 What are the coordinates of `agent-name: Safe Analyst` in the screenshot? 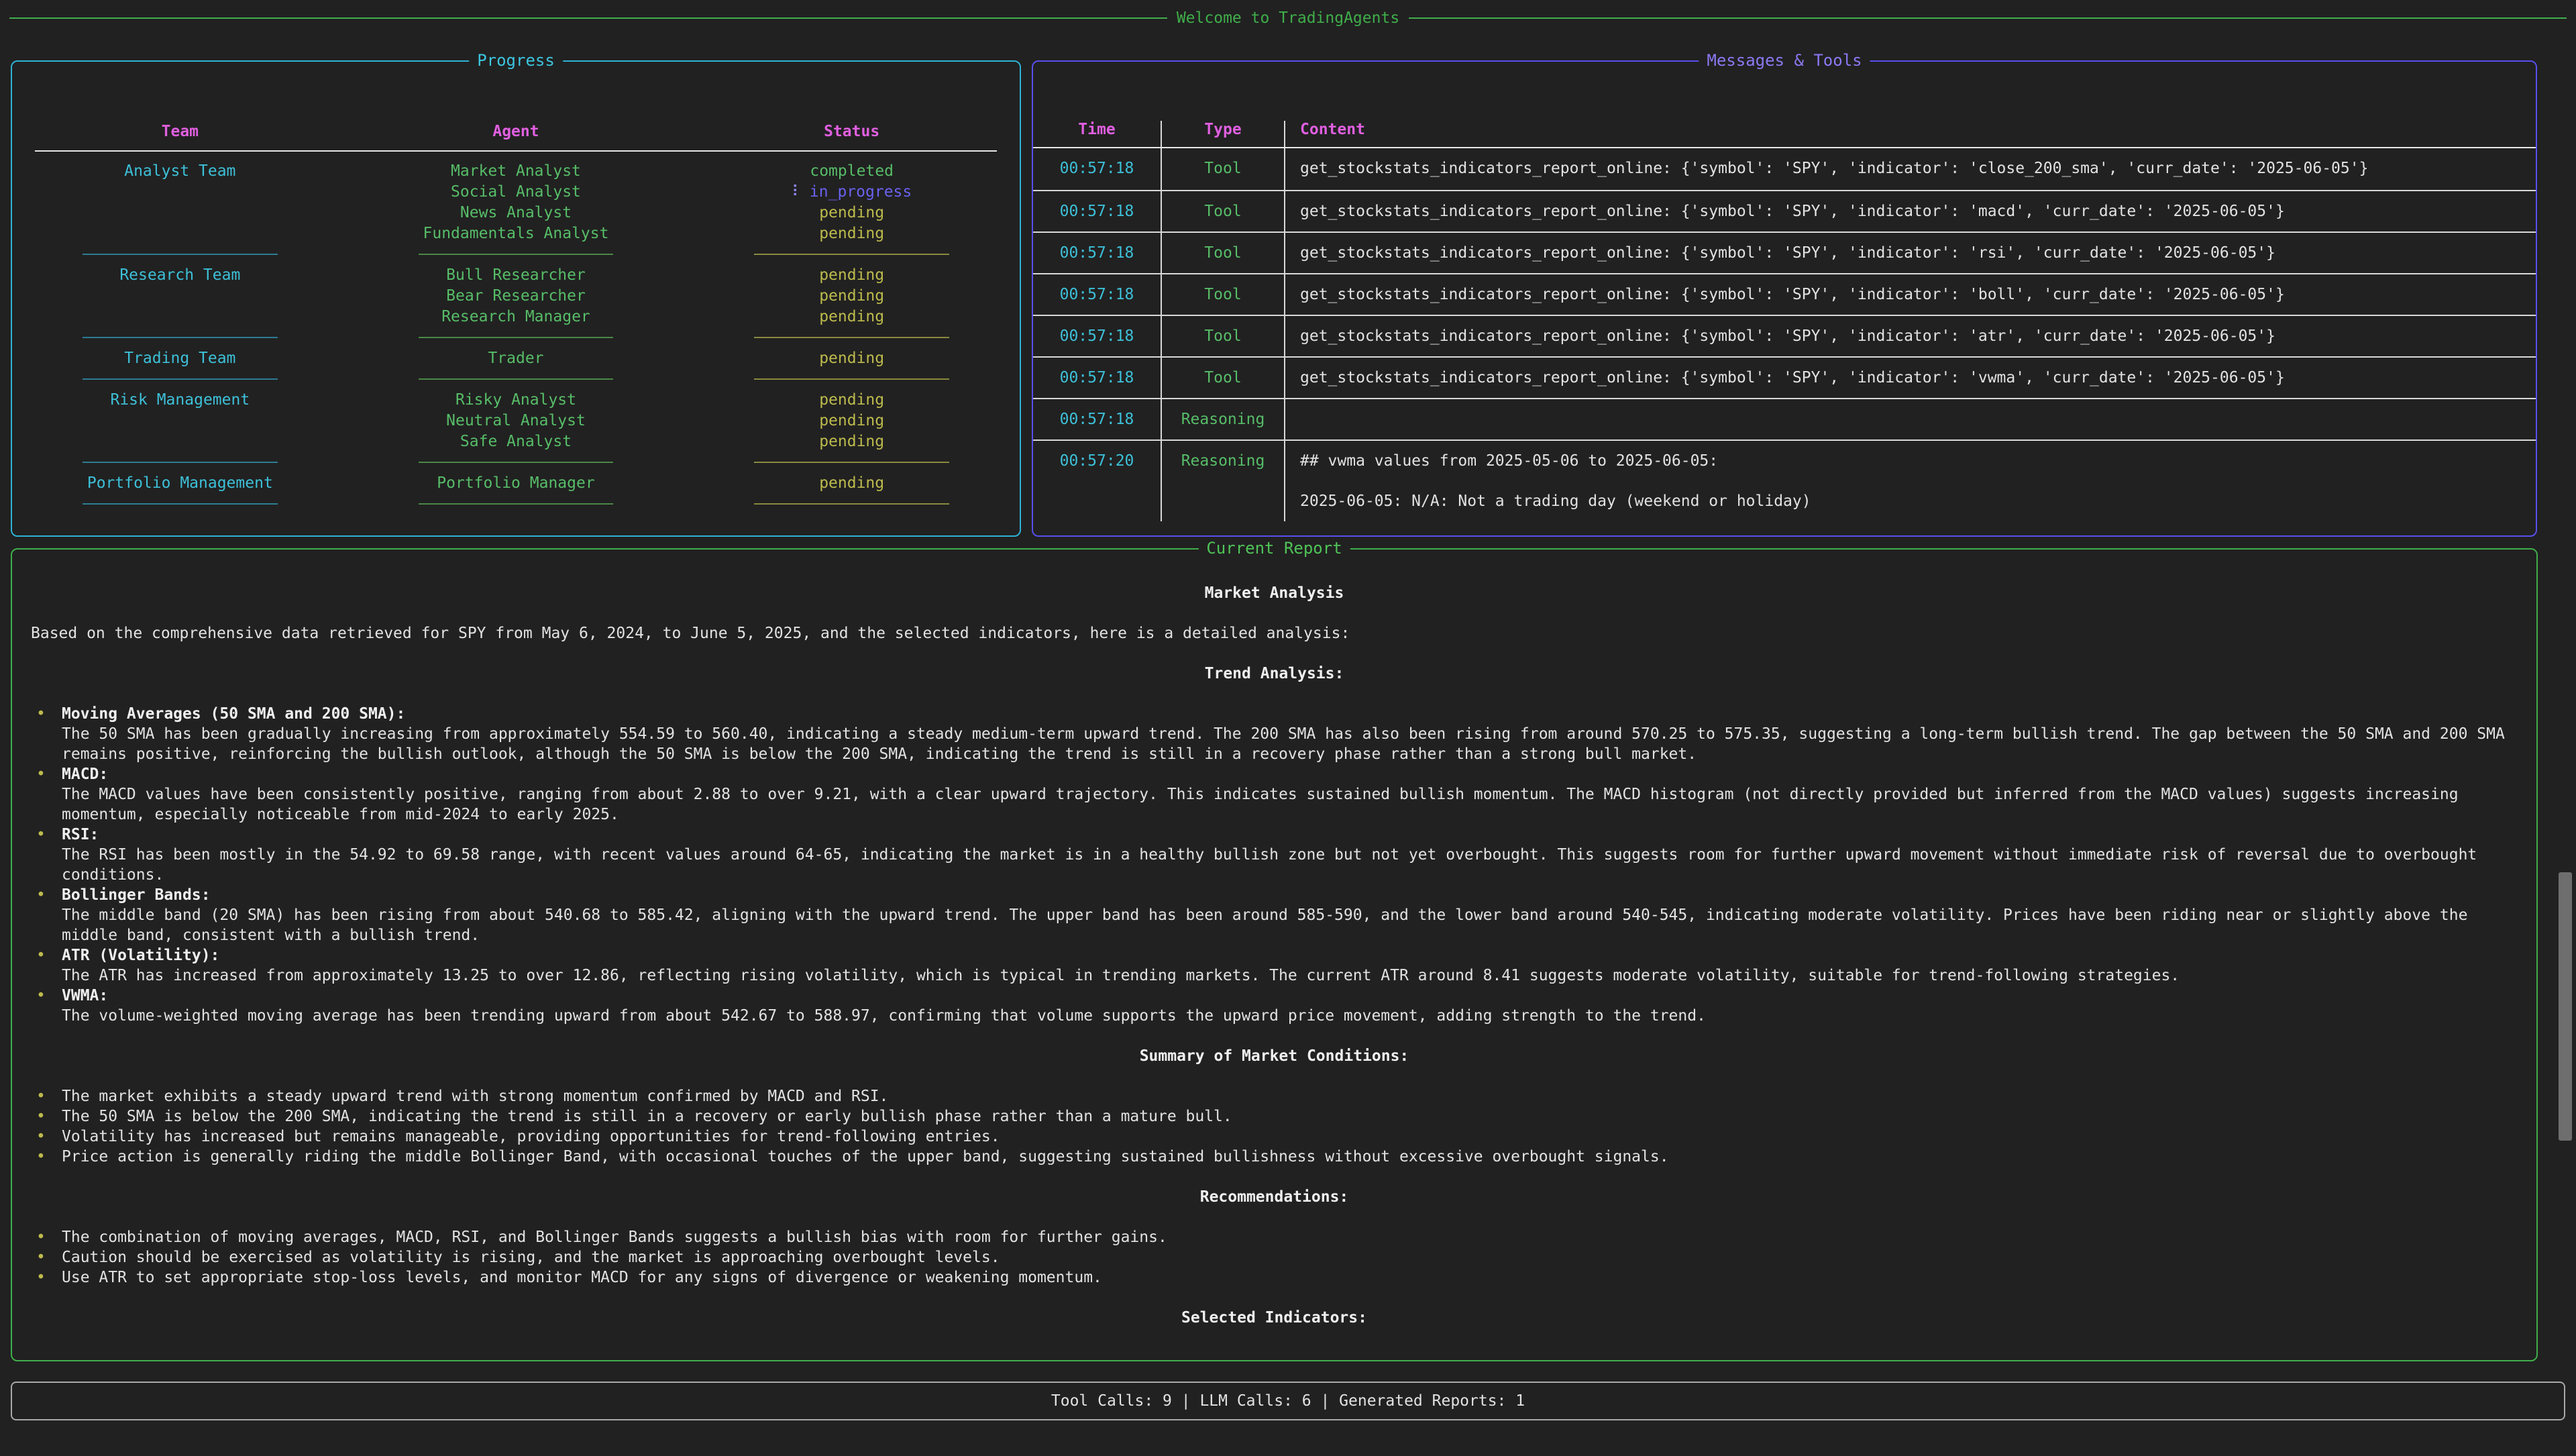 It's located at (516, 441).